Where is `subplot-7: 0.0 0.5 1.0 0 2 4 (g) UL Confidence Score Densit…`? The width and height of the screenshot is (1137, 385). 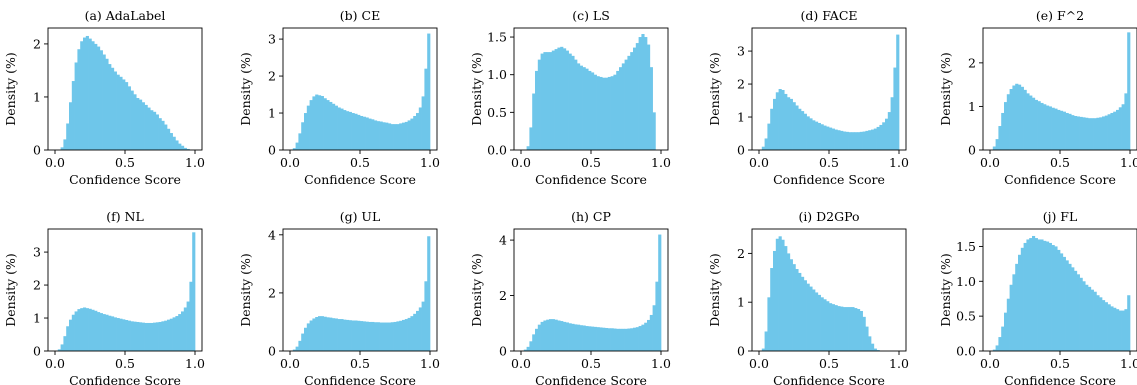
subplot-7: 0.0 0.5 1.0 0 2 4 (g) UL Confidence Score Densit… is located at coordinates (339, 297).